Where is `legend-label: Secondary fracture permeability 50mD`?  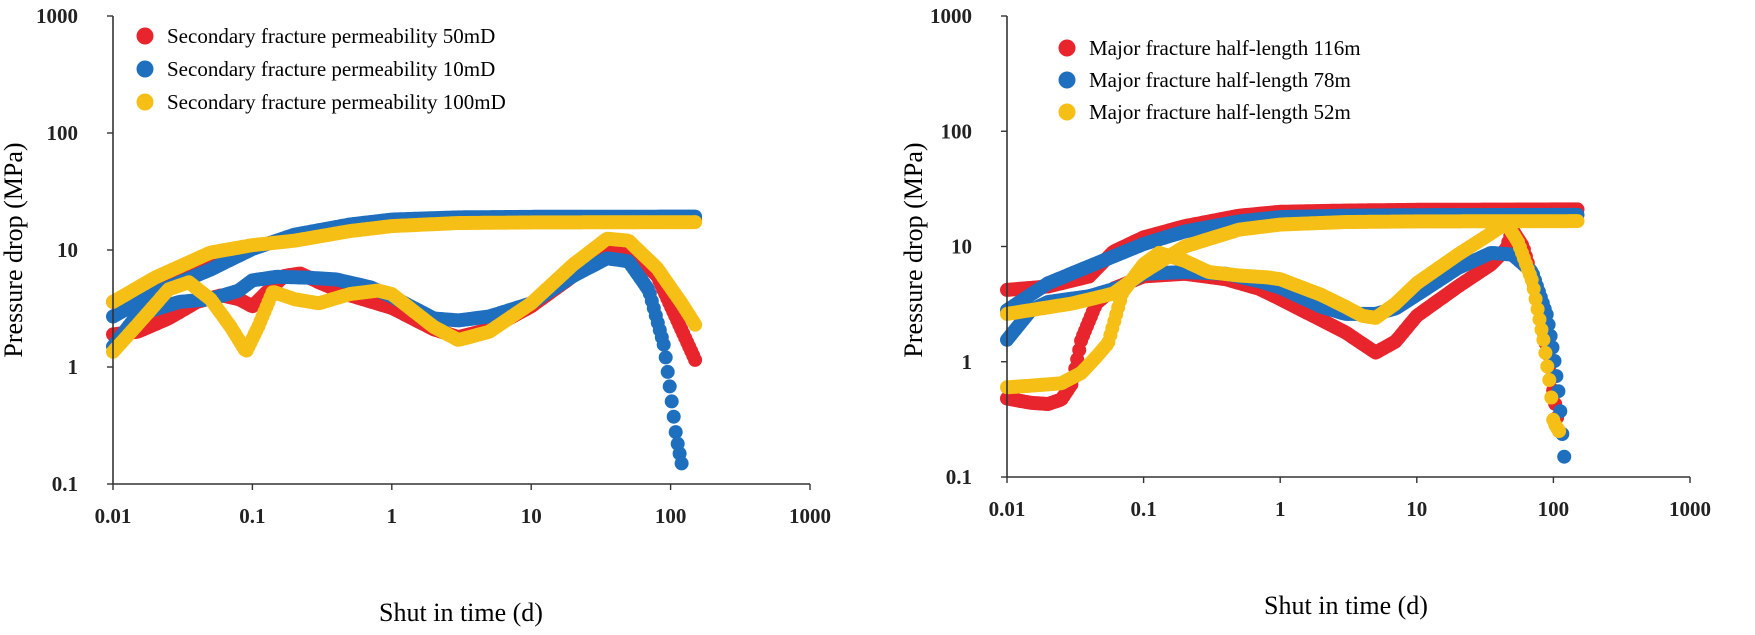
legend-label: Secondary fracture permeability 50mD is located at coordinates (331, 36).